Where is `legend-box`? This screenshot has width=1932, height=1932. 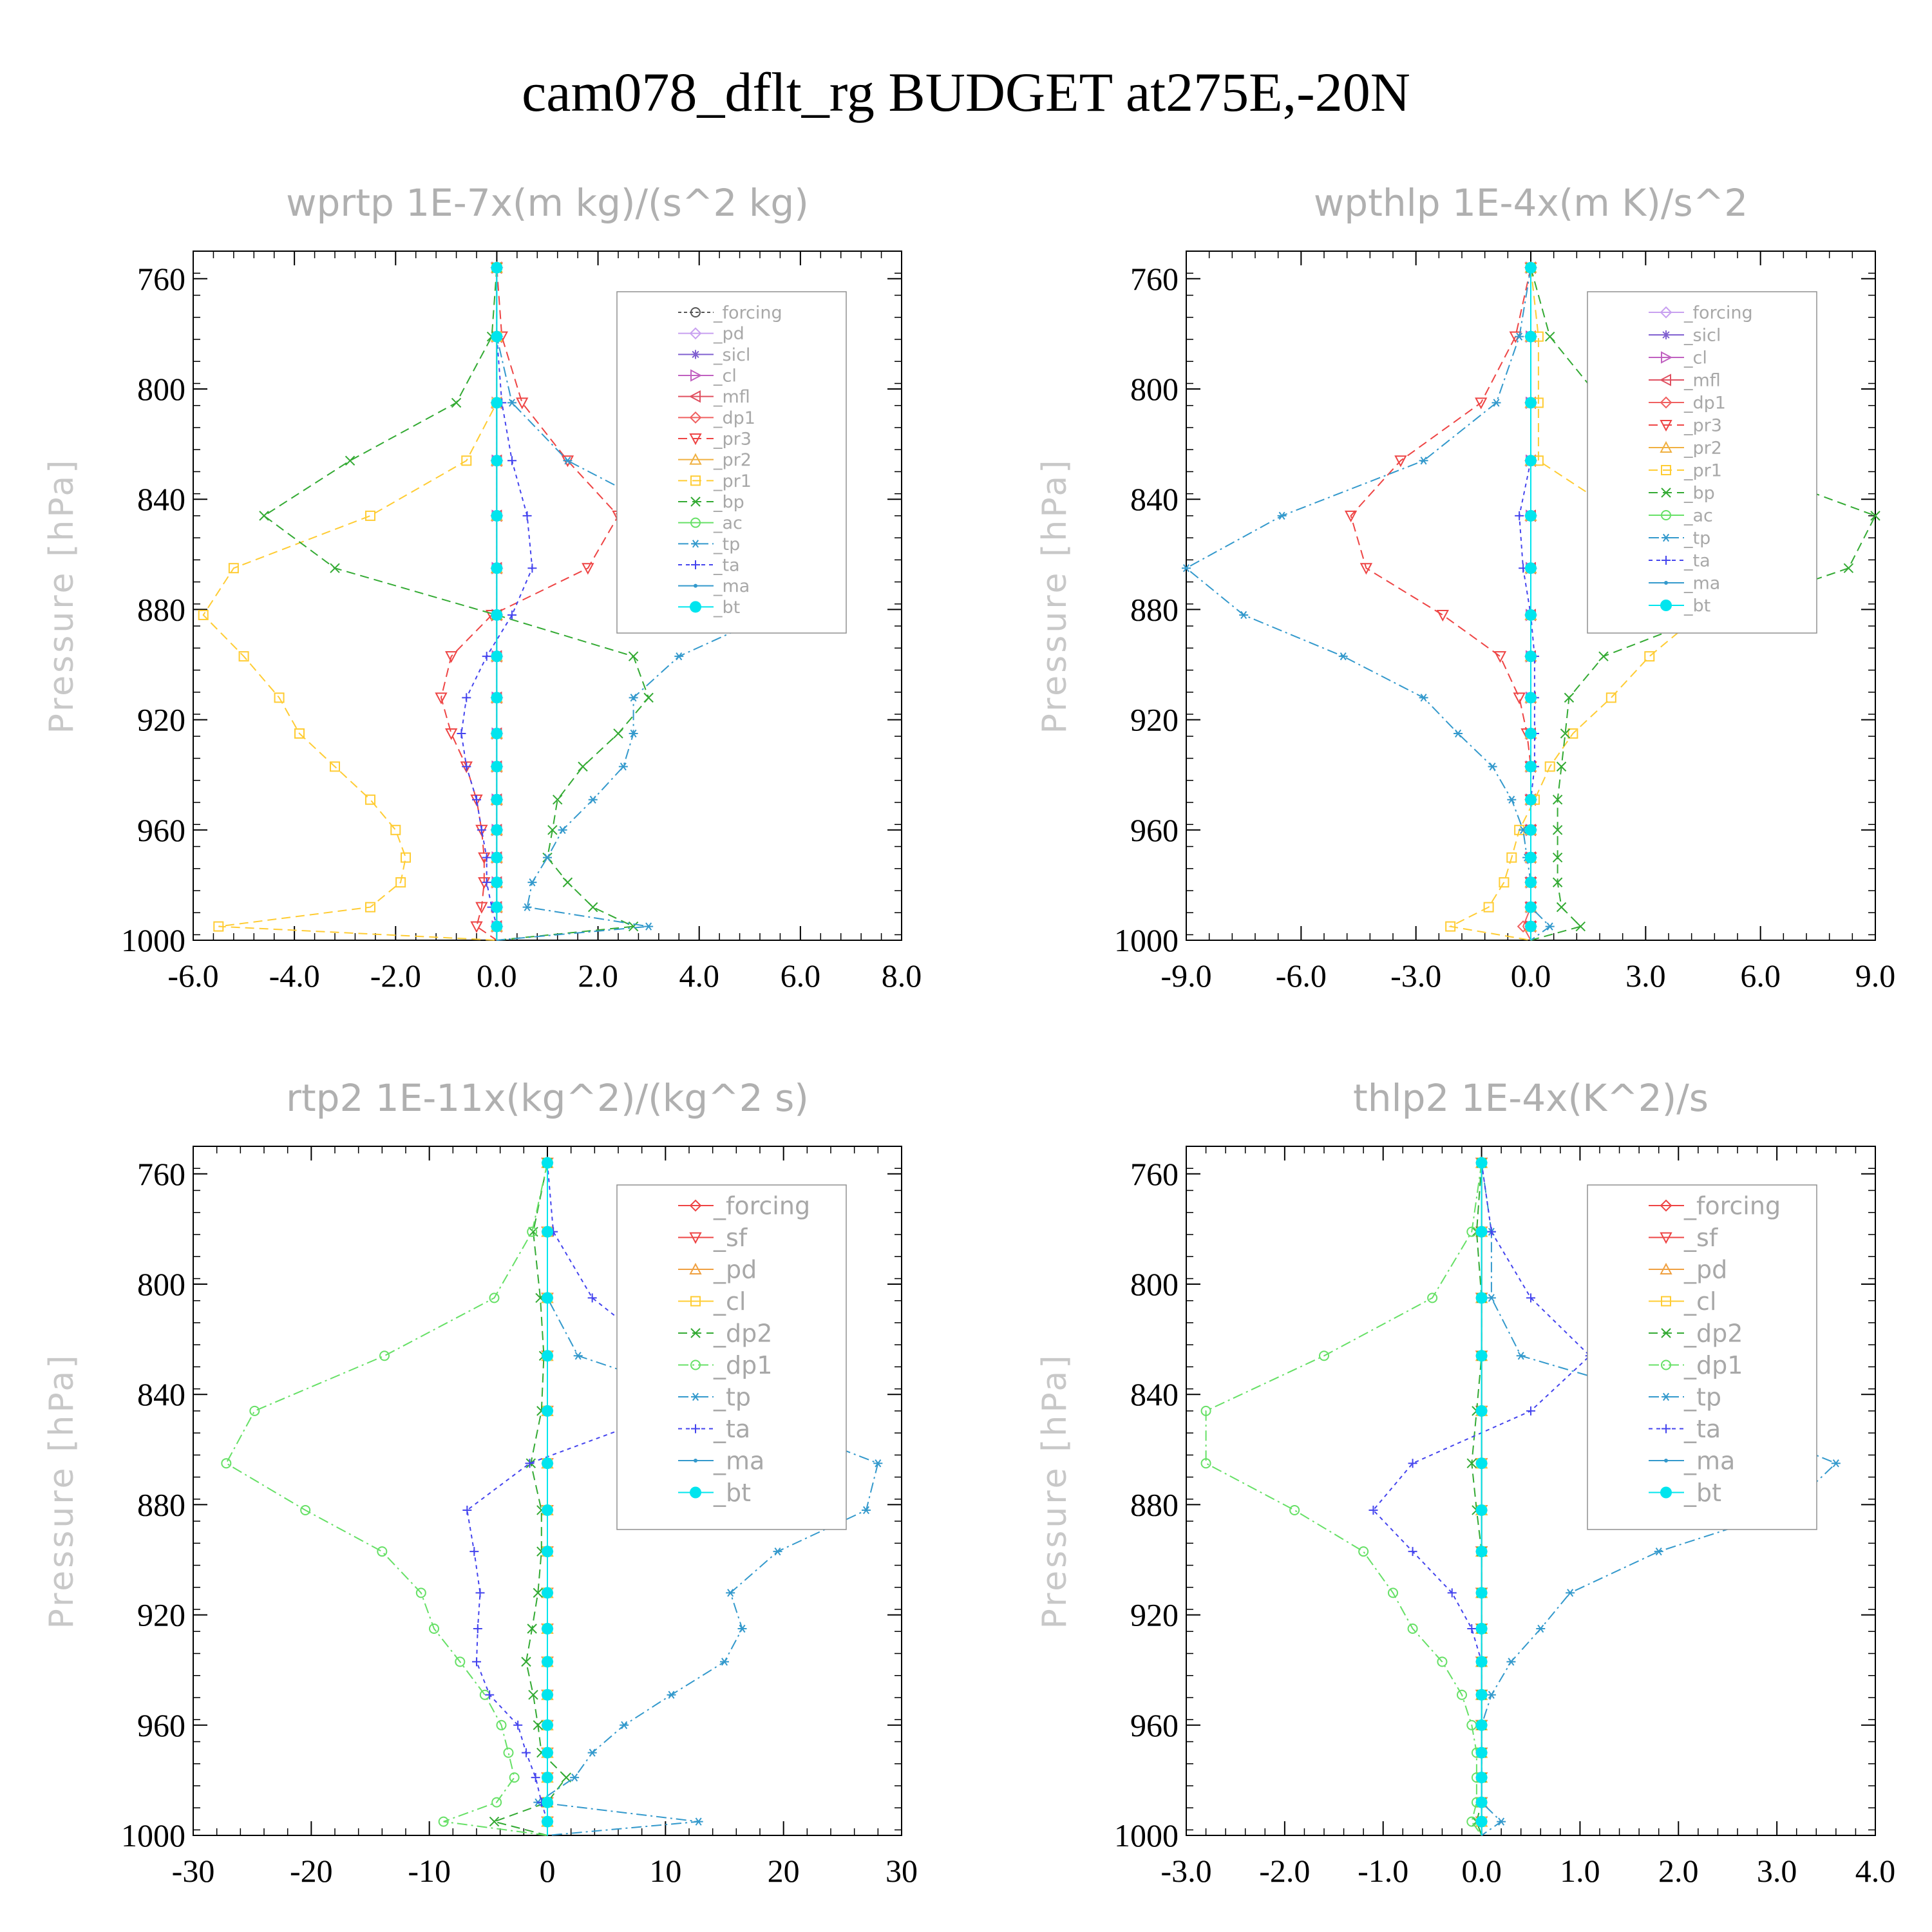
legend-box is located at coordinates (1702, 1357).